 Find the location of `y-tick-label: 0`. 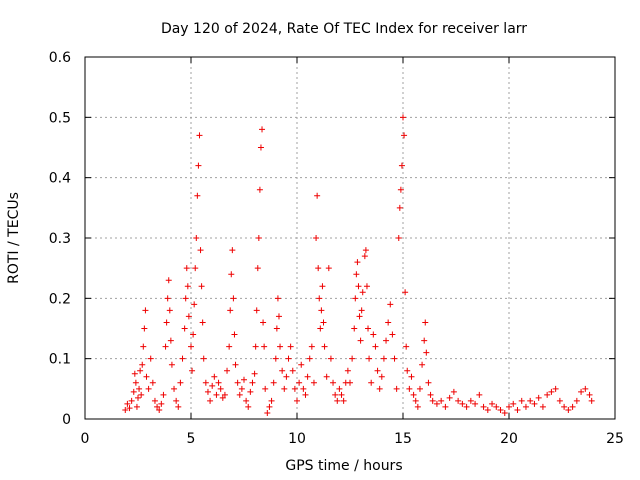

y-tick-label: 0 is located at coordinates (66, 420).